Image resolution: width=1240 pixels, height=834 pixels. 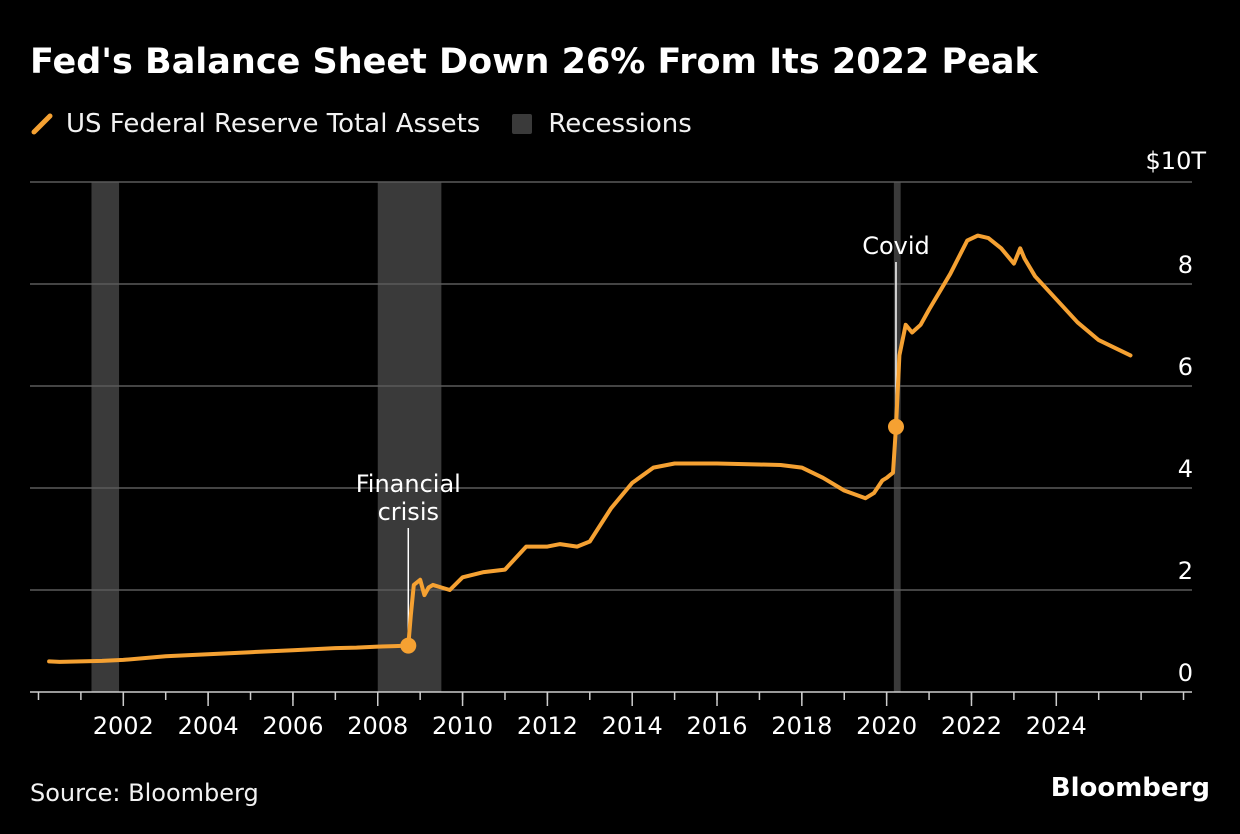 I want to click on x-tick-label: 2010, so click(x=462, y=726).